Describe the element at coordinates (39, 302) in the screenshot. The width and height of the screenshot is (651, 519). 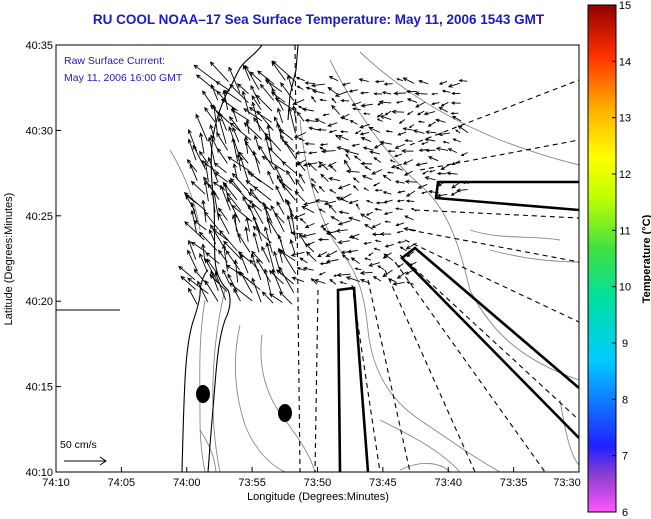
I see `y-tick-label: 40:20` at that location.